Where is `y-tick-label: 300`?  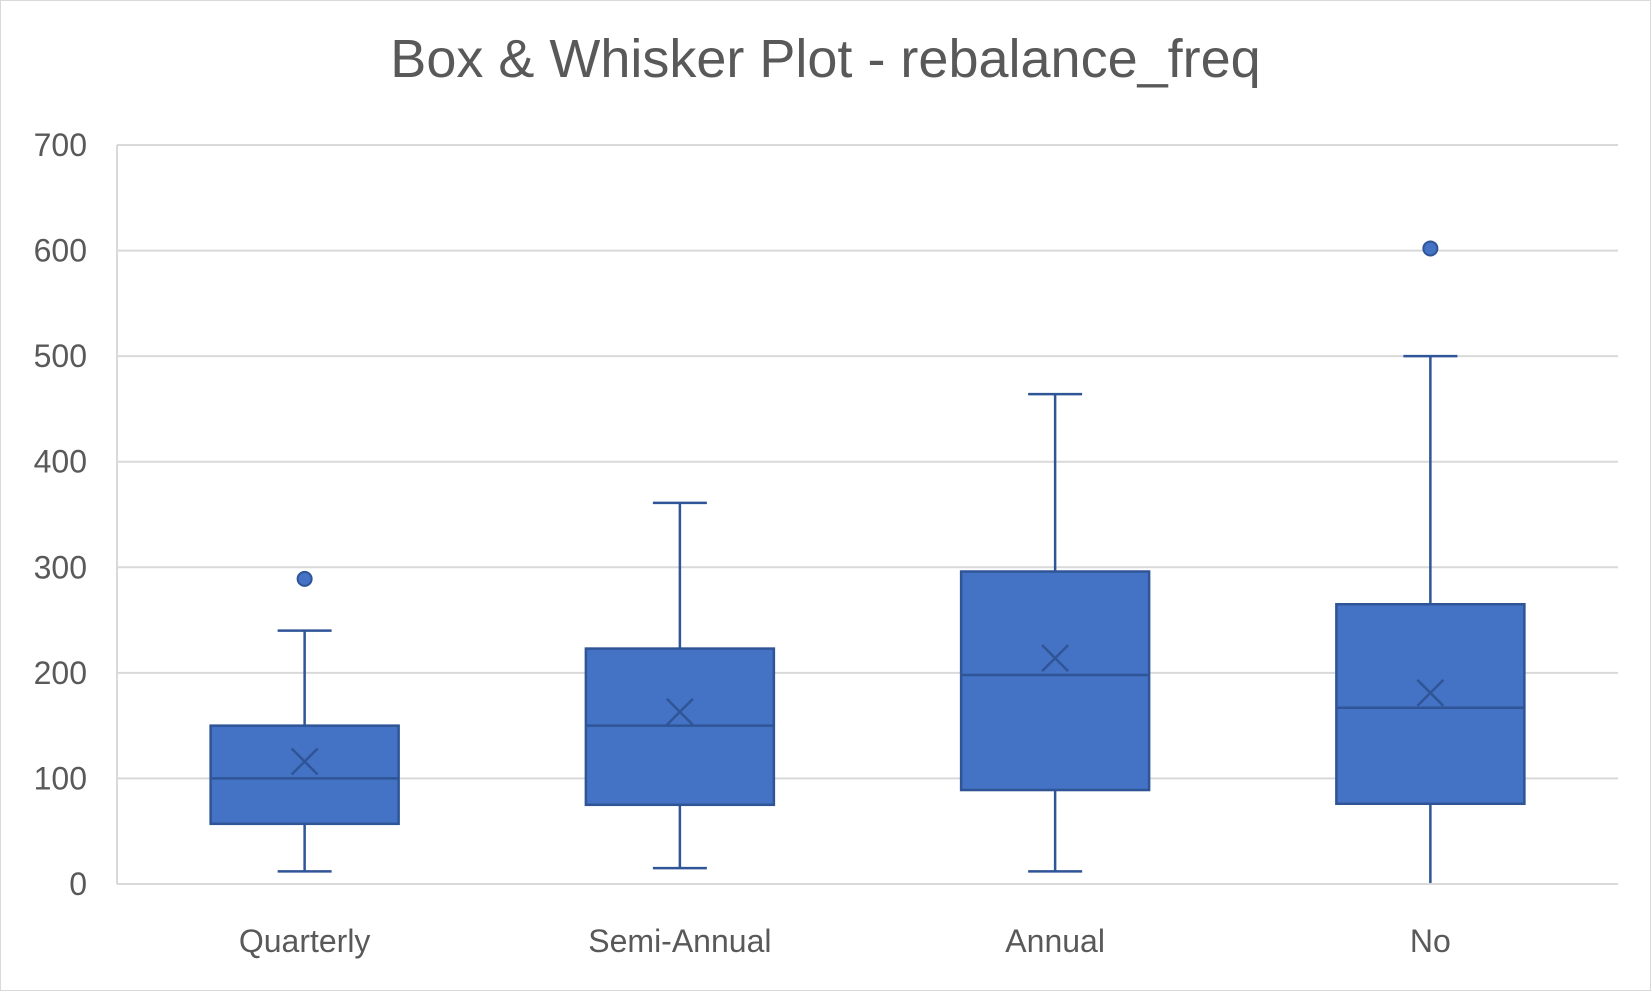 y-tick-label: 300 is located at coordinates (60, 567).